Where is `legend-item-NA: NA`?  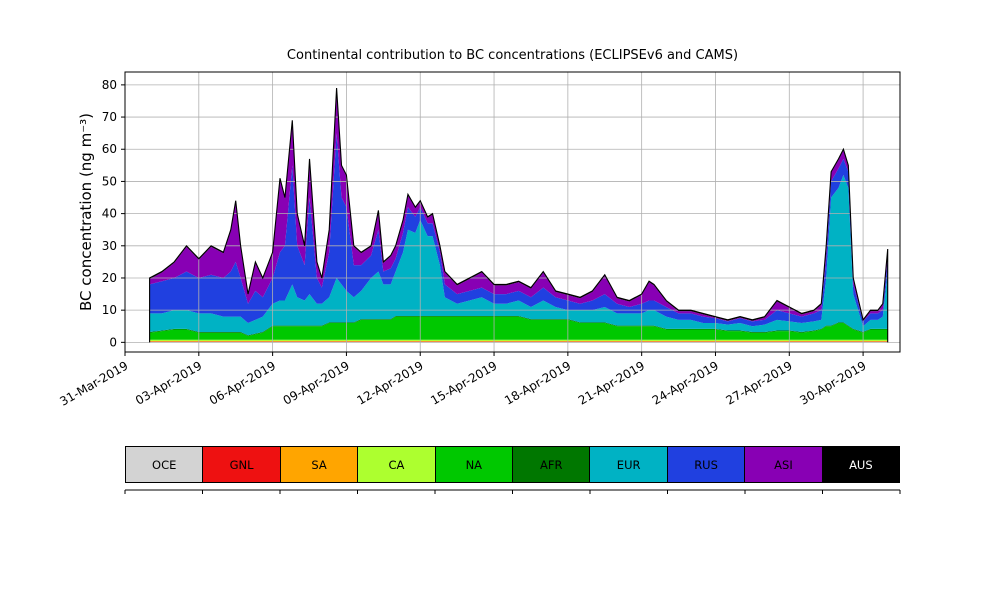 legend-item-NA: NA is located at coordinates (474, 464).